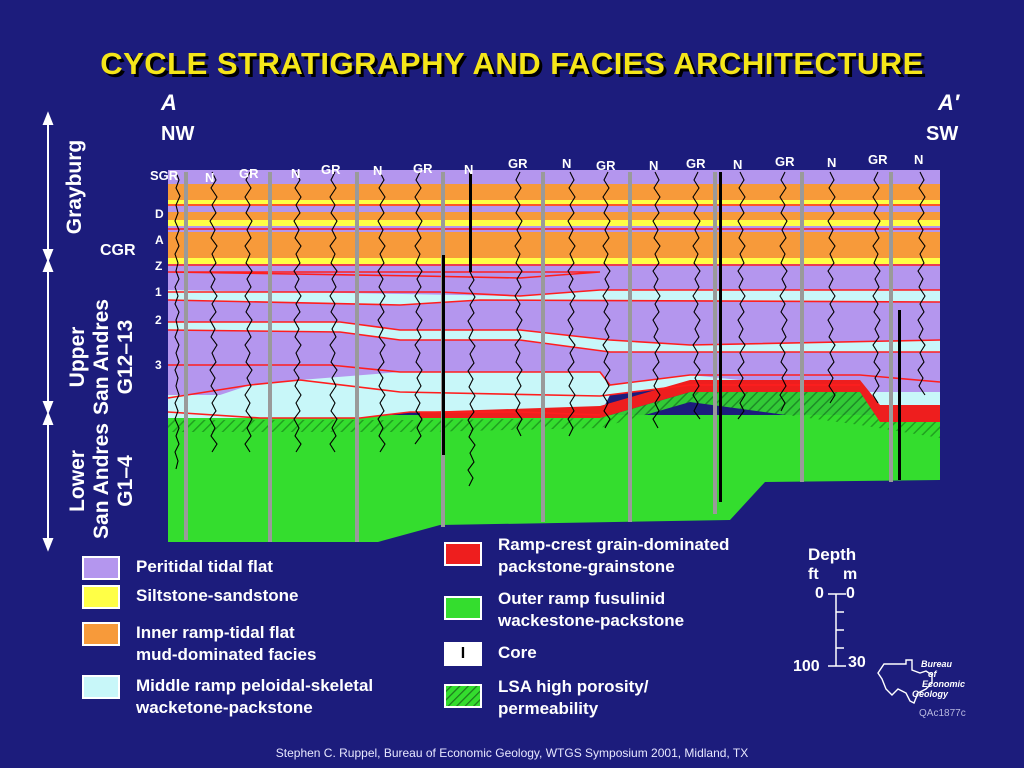  I want to click on legend-swatch-peritidal, so click(101, 568).